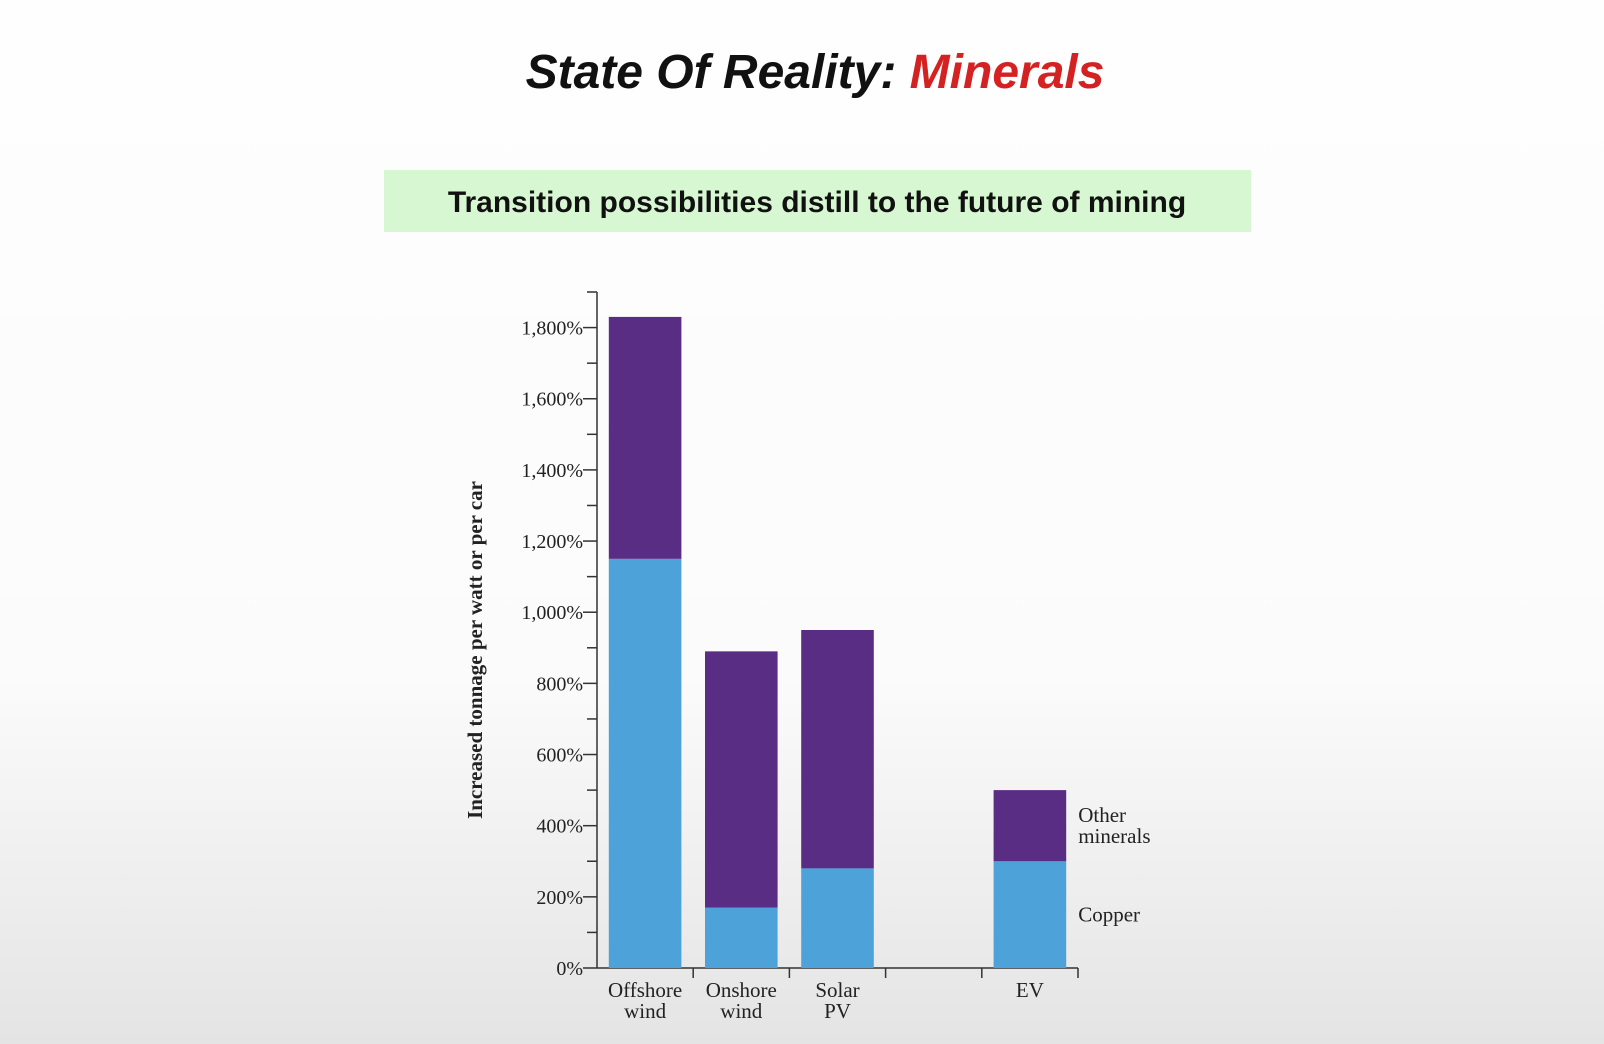 Image resolution: width=1604 pixels, height=1044 pixels. Describe the element at coordinates (559, 827) in the screenshot. I see `y-tick-label: 400%` at that location.